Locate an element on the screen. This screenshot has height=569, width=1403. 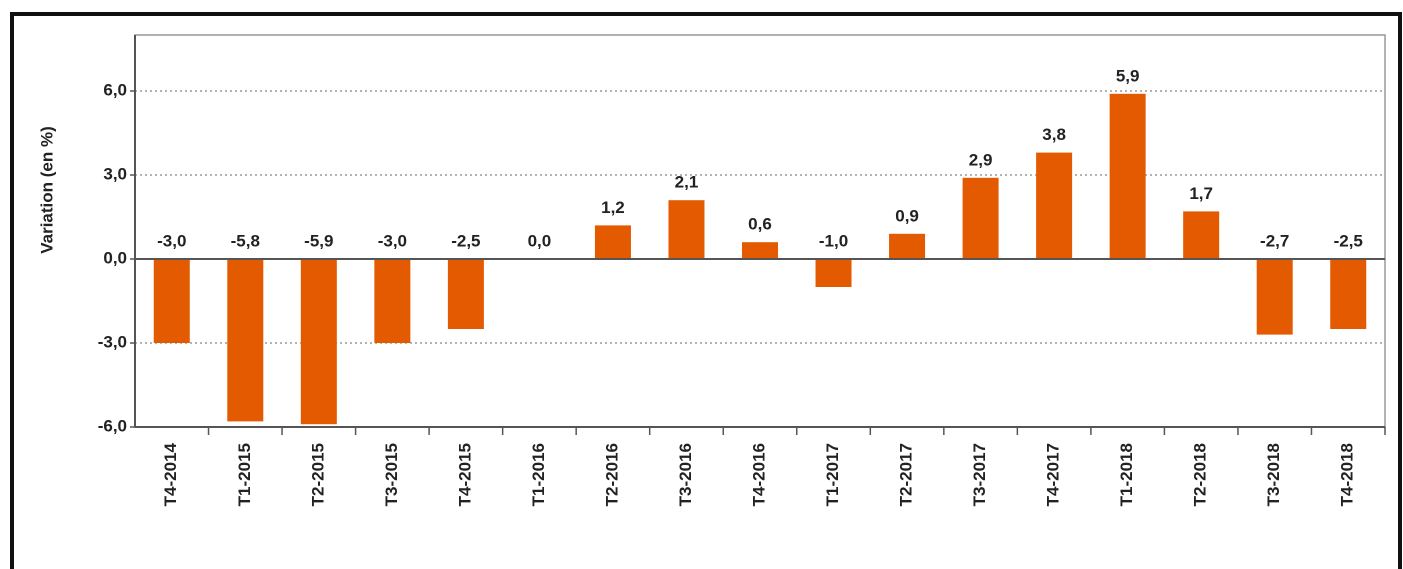
x-tick-label: T2-2018 is located at coordinates (1200, 474).